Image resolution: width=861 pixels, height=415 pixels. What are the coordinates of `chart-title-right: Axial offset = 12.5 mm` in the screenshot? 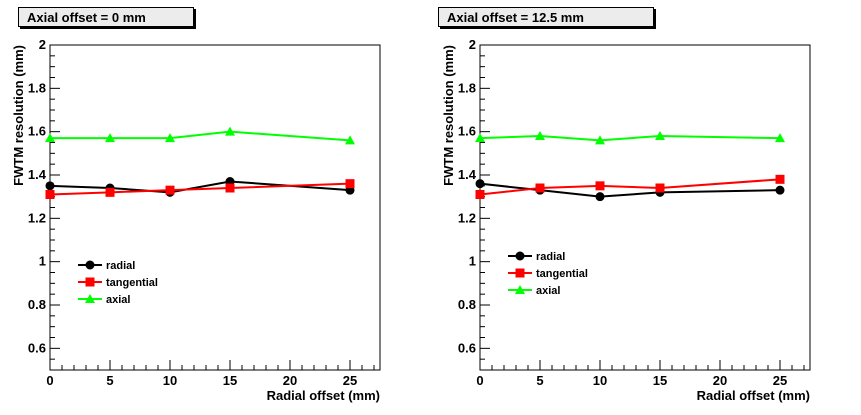 It's located at (546, 17).